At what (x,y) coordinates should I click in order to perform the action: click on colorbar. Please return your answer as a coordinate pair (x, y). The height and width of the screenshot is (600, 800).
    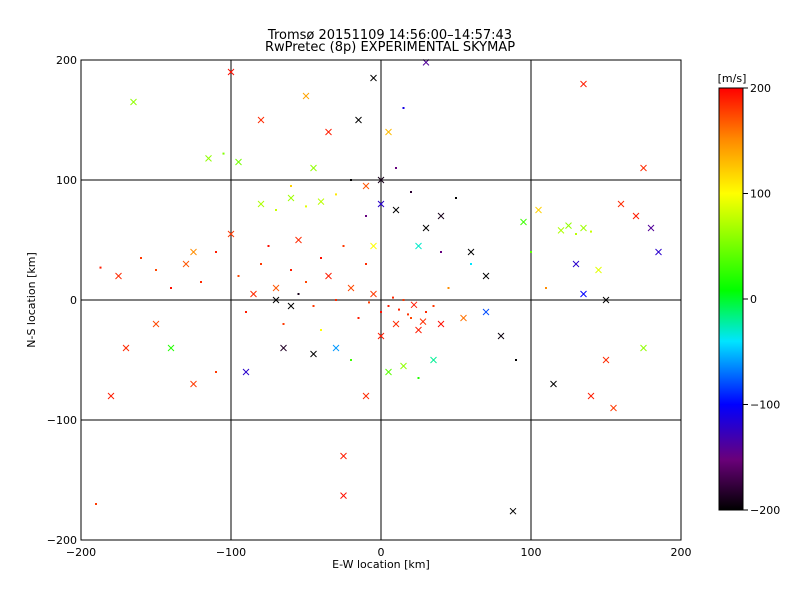
    Looking at the image, I should click on (731, 299).